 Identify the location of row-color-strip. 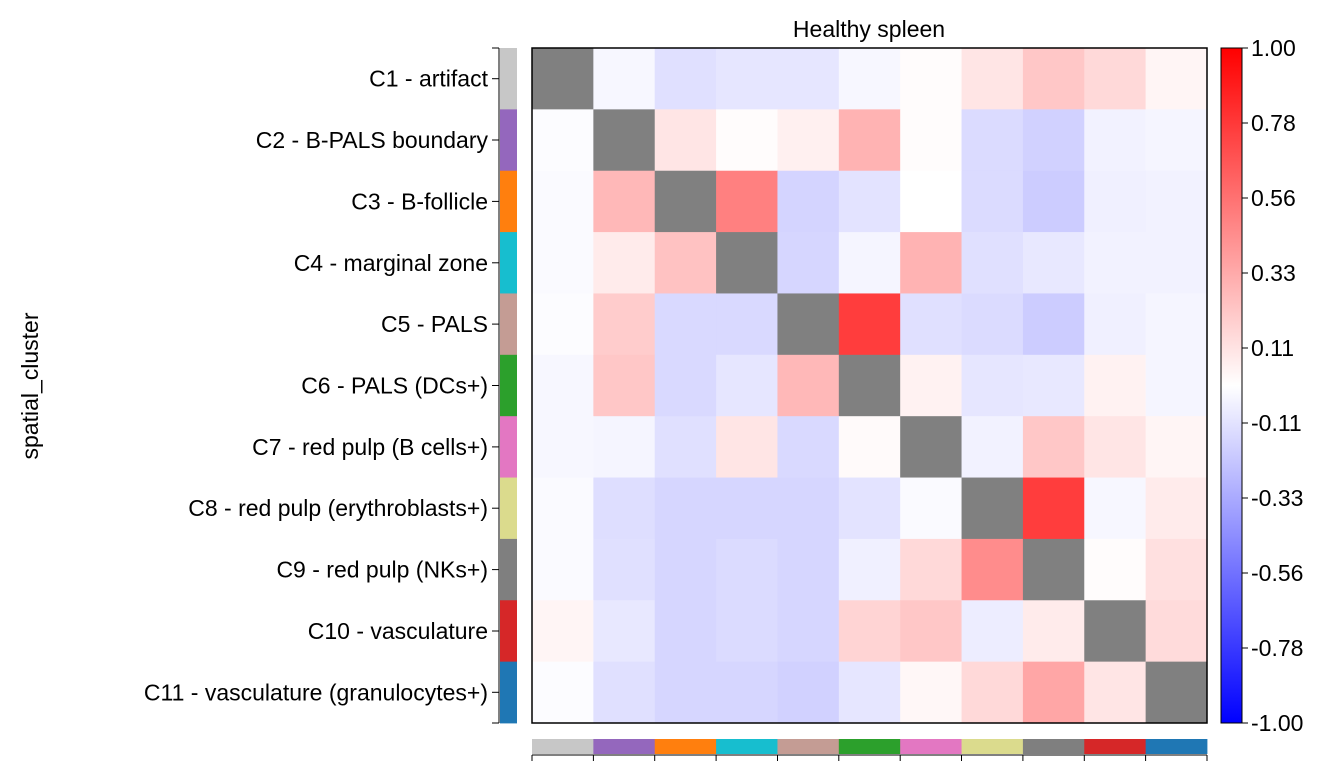
(504, 385).